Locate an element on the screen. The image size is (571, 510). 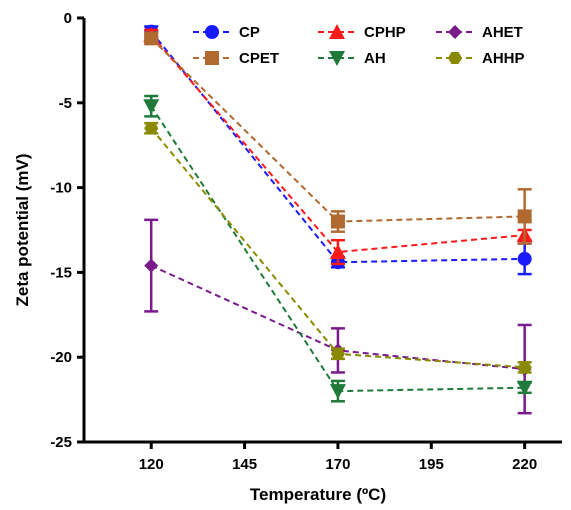
data-point-ahet is located at coordinates (151, 265).